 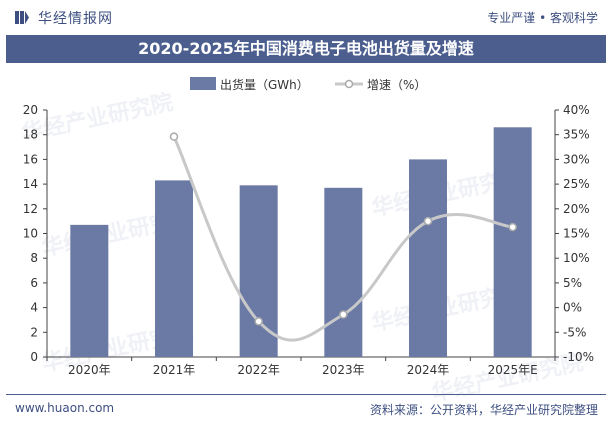 What do you see at coordinates (34, 308) in the screenshot?
I see `y-left-tick-label: 4` at bounding box center [34, 308].